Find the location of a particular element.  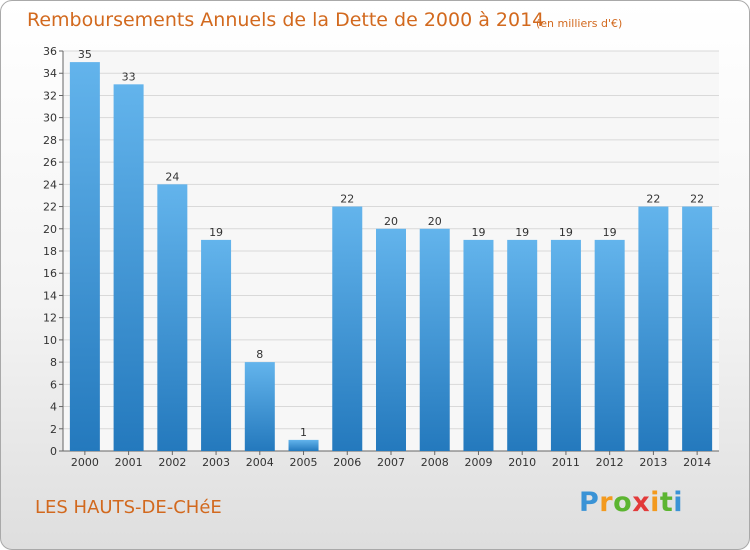

y-tick-label: 28 is located at coordinates (50, 140).